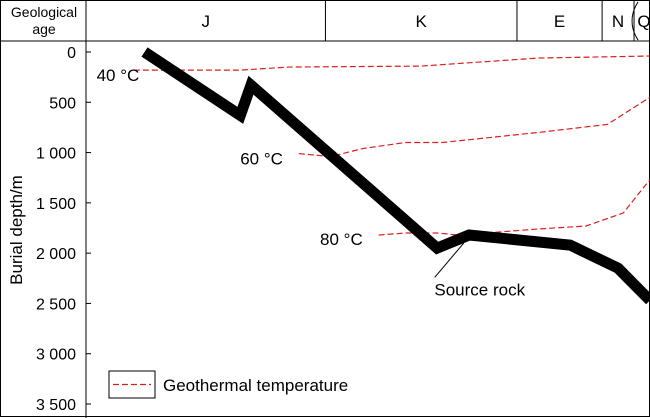  What do you see at coordinates (56, 154) in the screenshot?
I see `y-tick-label: 1 000` at bounding box center [56, 154].